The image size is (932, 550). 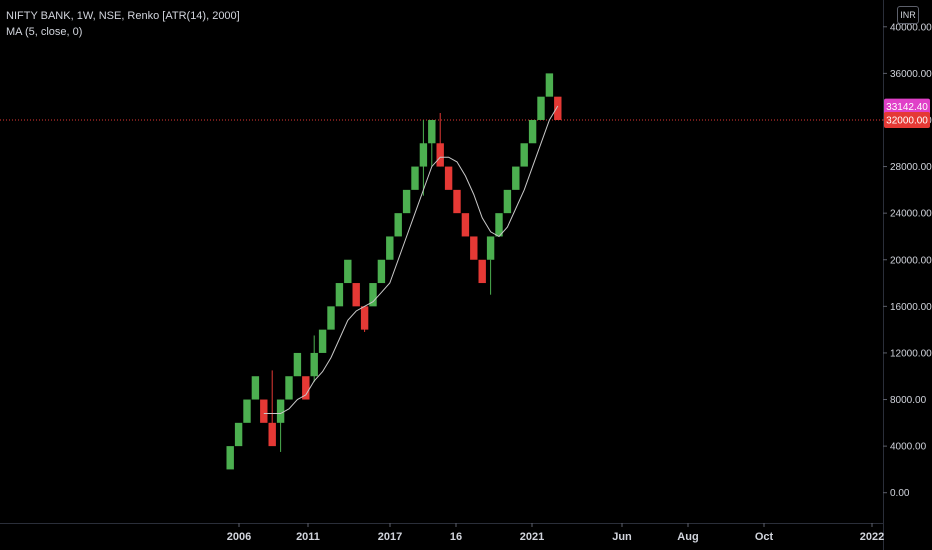 What do you see at coordinates (622, 537) in the screenshot?
I see `time-tick-label: Jun` at bounding box center [622, 537].